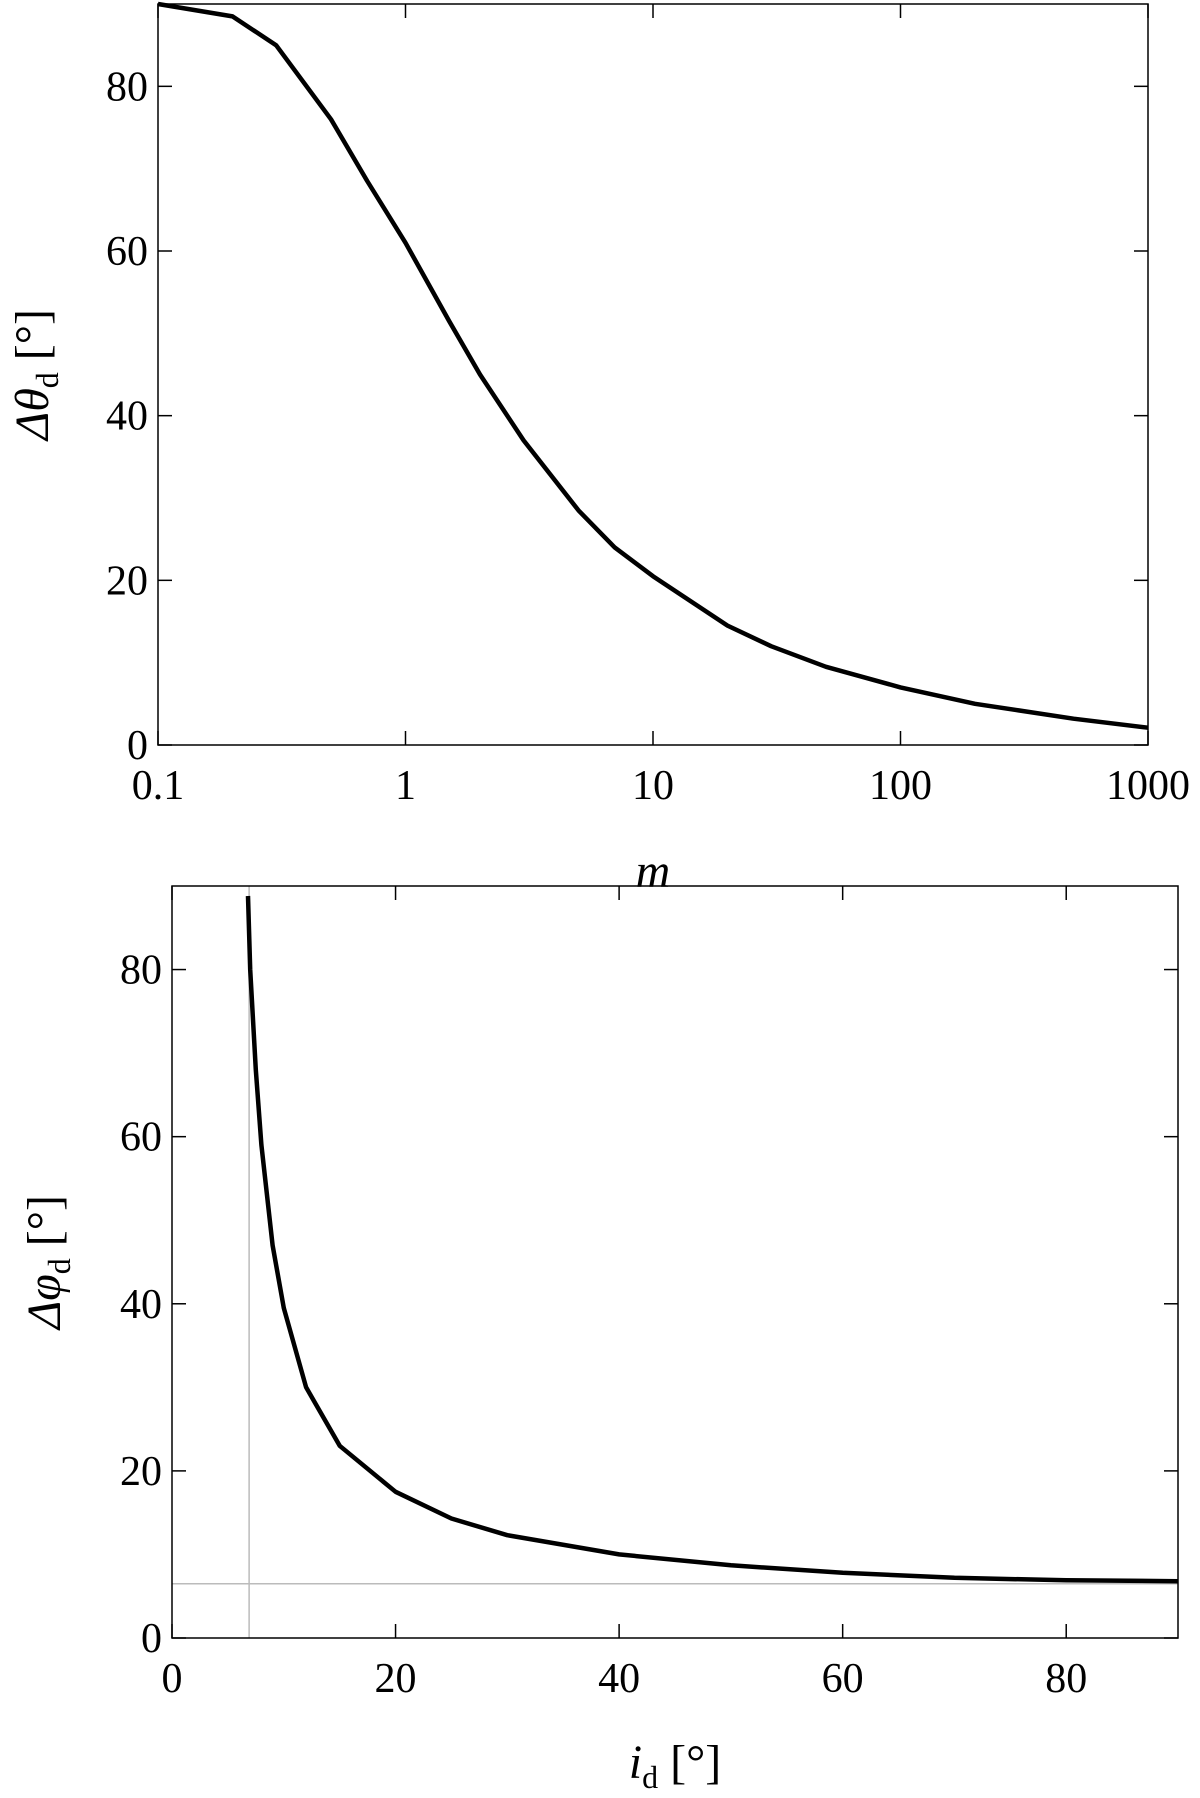  Describe the element at coordinates (635, 1762) in the screenshot. I see `x-axis-label-main: i` at that location.